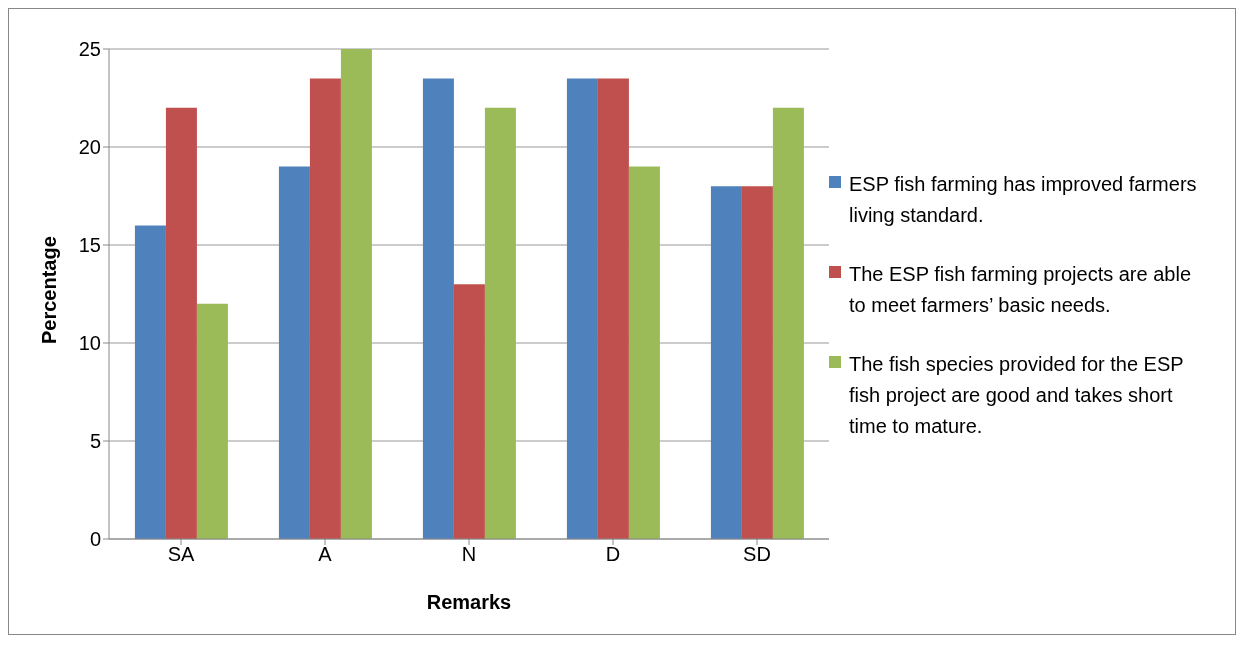 Image resolution: width=1246 pixels, height=645 pixels. Describe the element at coordinates (325, 554) in the screenshot. I see `x-tick-label: A` at that location.